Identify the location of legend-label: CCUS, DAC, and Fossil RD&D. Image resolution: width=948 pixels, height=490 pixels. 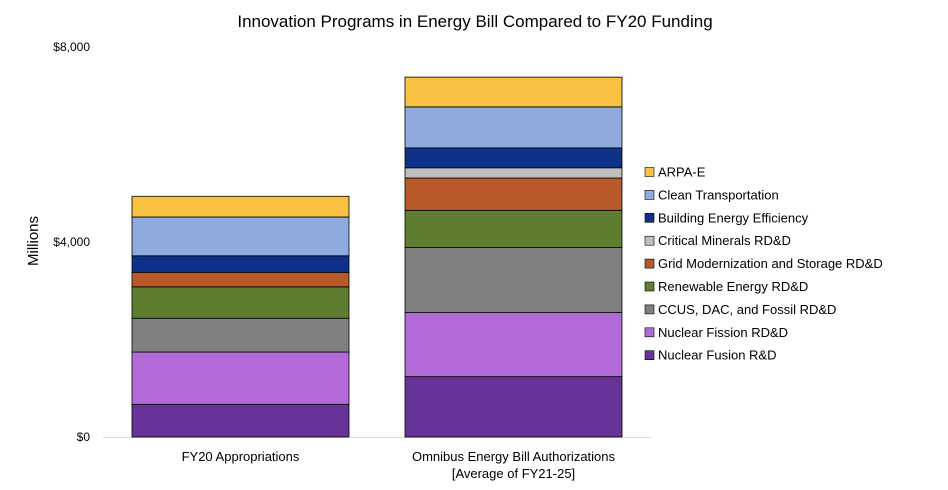
(747, 309).